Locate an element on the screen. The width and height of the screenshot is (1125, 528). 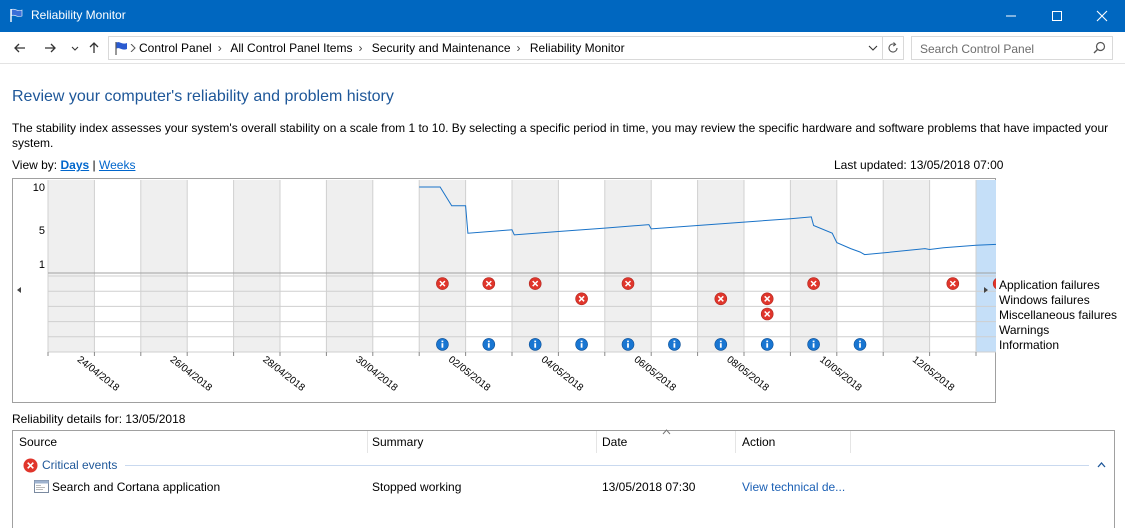
stability-index-line is located at coordinates (707, 221).